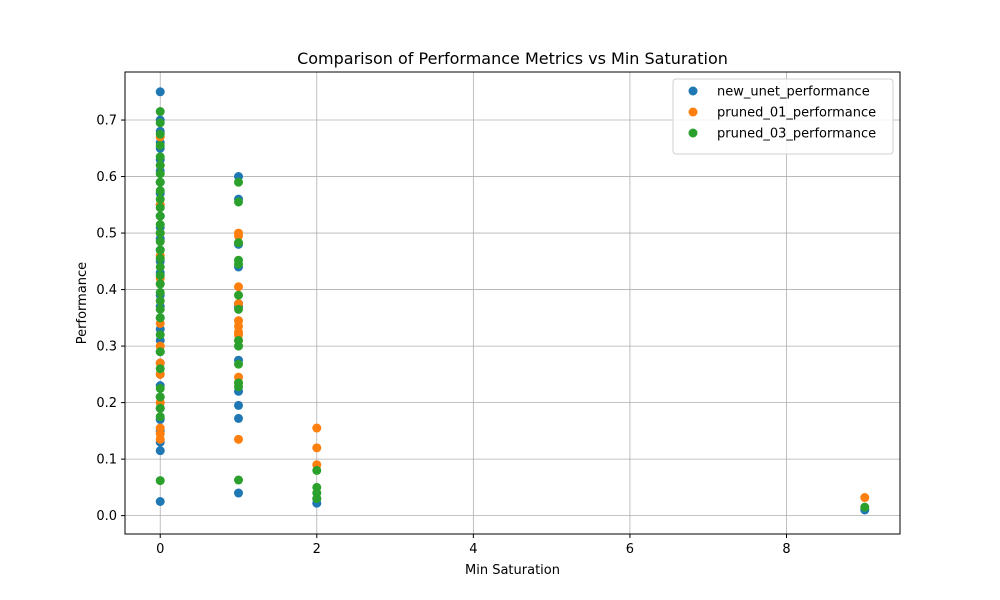  Describe the element at coordinates (106, 460) in the screenshot. I see `y-tick-label: 0.1` at that location.